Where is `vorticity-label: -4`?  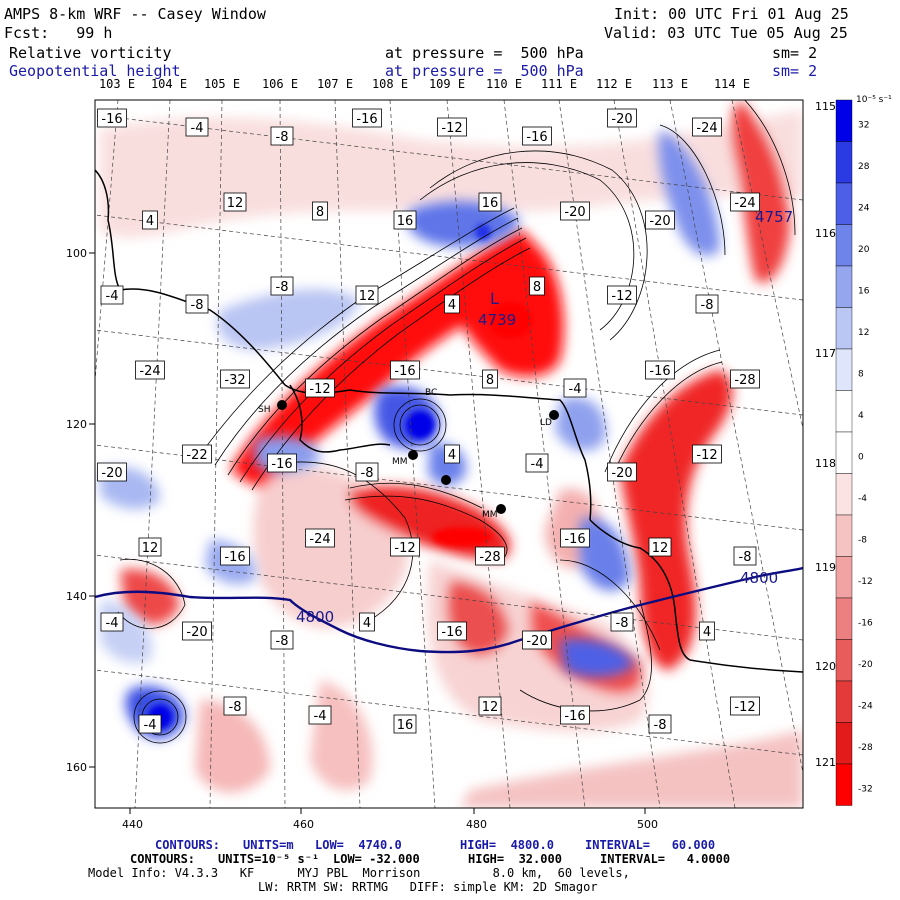 vorticity-label: -4 is located at coordinates (112, 296).